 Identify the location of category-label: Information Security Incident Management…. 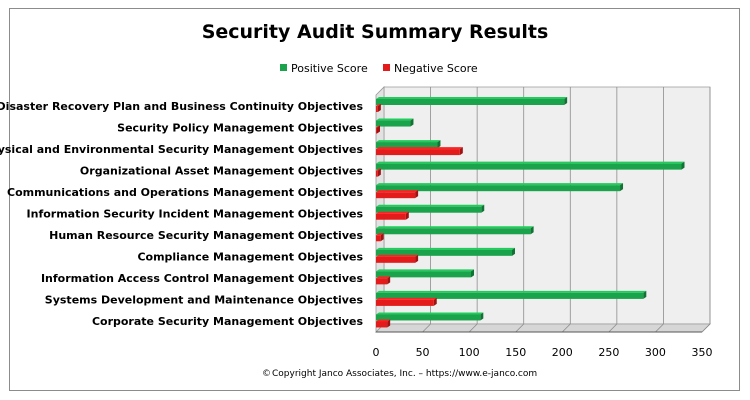
(195, 214).